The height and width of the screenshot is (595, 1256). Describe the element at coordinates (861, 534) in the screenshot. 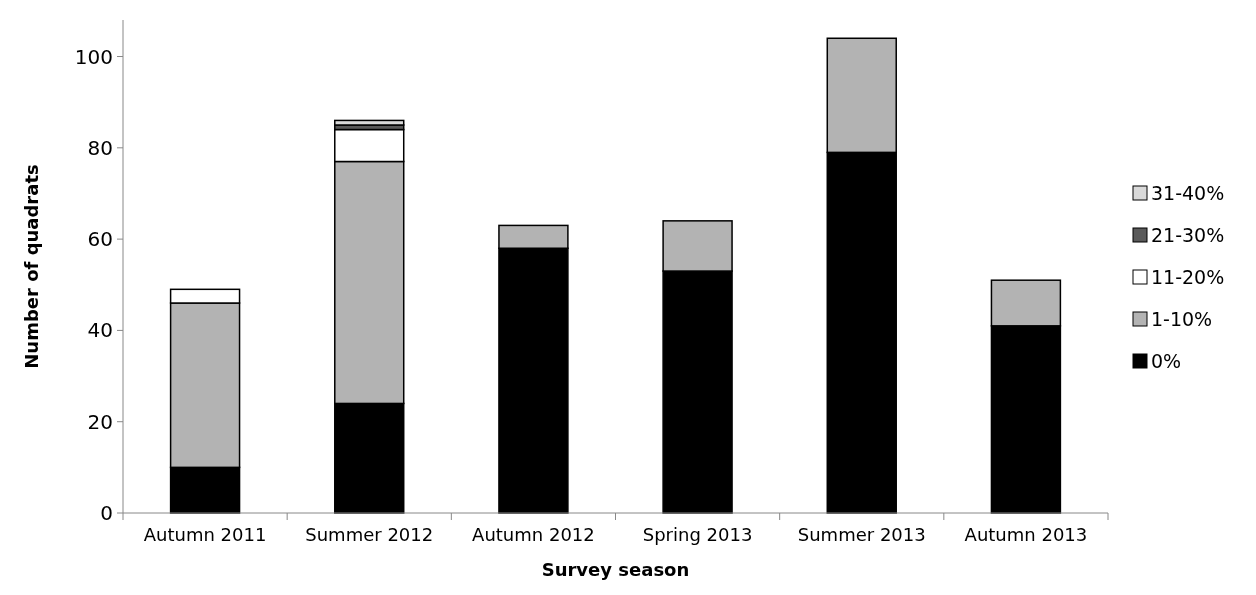

I see `x-tick-label: Summer 2013` at that location.